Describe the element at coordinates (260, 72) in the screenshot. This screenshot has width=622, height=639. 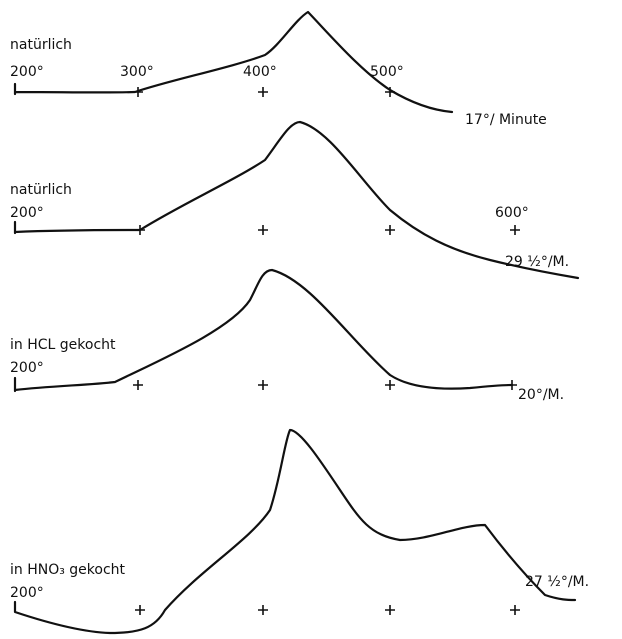
I see `tick-label: 400°` at that location.